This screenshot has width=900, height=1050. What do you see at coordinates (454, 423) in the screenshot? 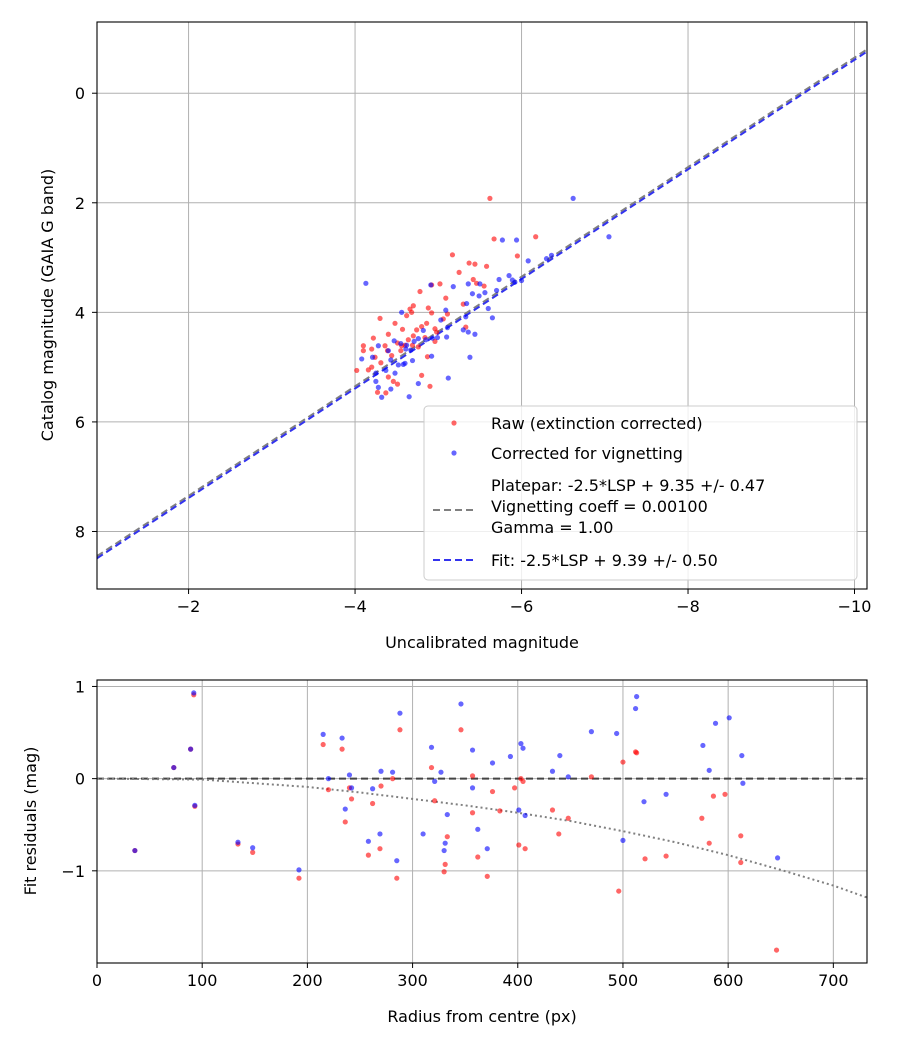
I see `legend-marker-raw` at bounding box center [454, 423].